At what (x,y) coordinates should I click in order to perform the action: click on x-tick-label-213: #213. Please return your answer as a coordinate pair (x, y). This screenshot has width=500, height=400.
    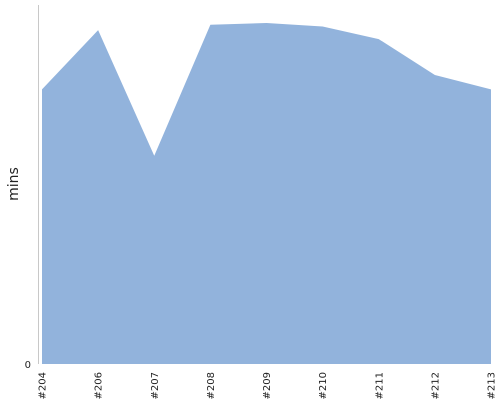
    Looking at the image, I should click on (492, 385).